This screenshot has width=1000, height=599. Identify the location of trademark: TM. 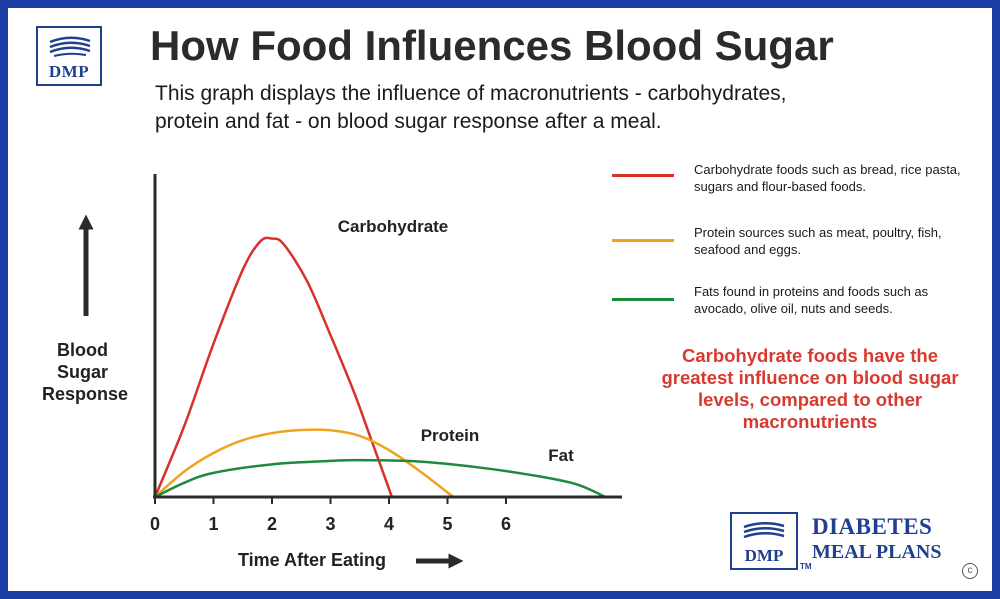
(806, 566).